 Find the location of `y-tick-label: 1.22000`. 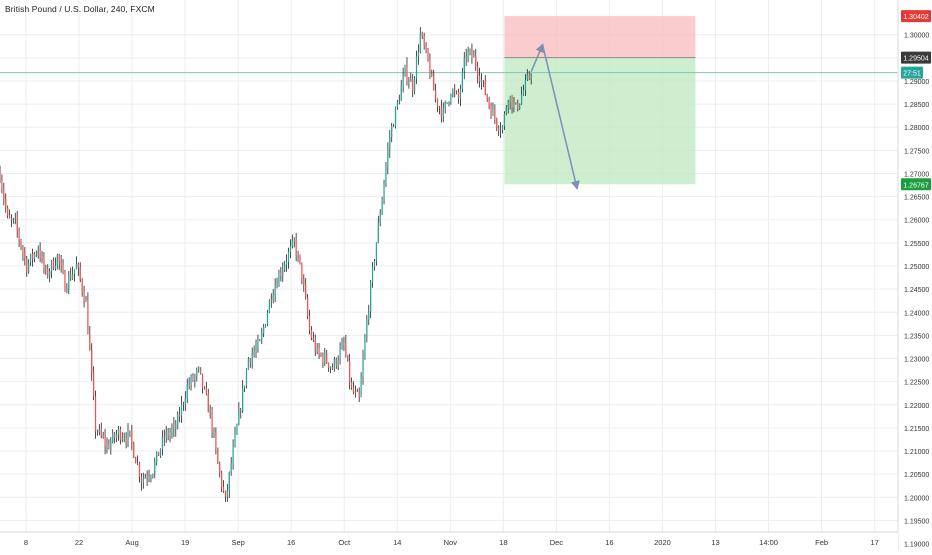

y-tick-label: 1.22000 is located at coordinates (916, 406).